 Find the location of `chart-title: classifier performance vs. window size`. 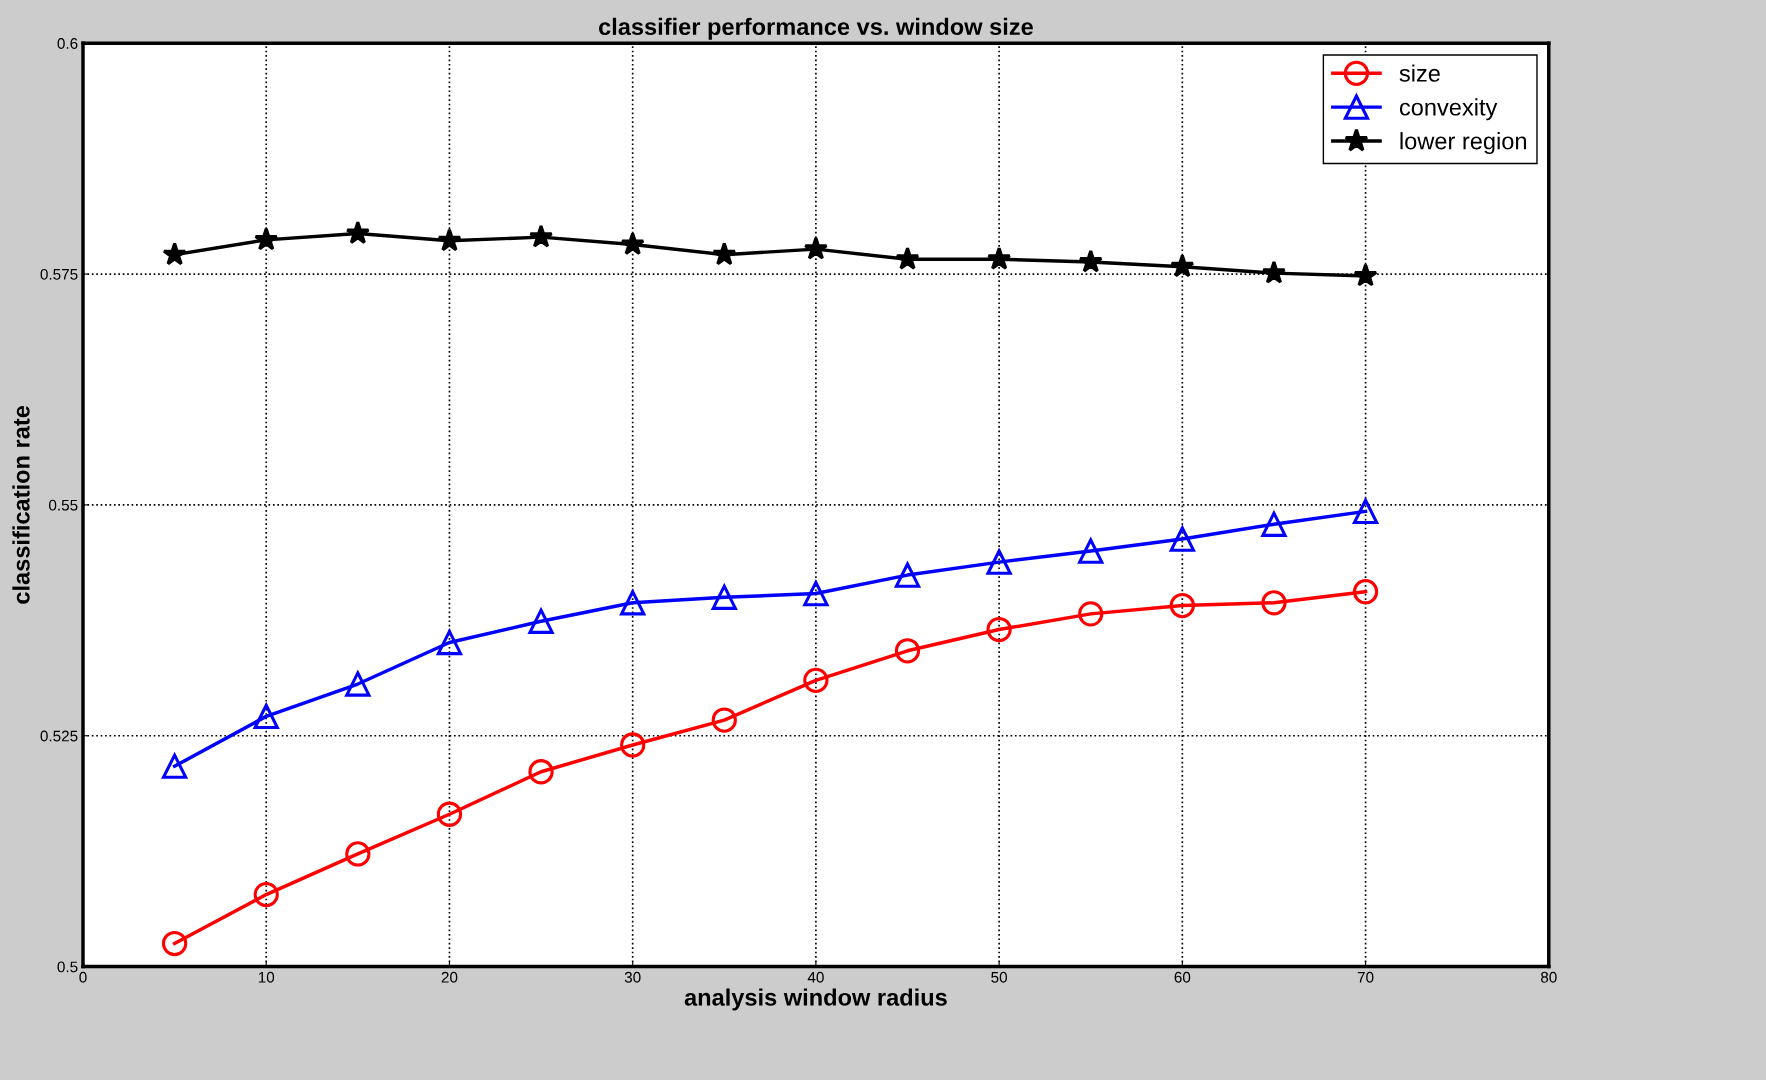

chart-title: classifier performance vs. window size is located at coordinates (816, 28).